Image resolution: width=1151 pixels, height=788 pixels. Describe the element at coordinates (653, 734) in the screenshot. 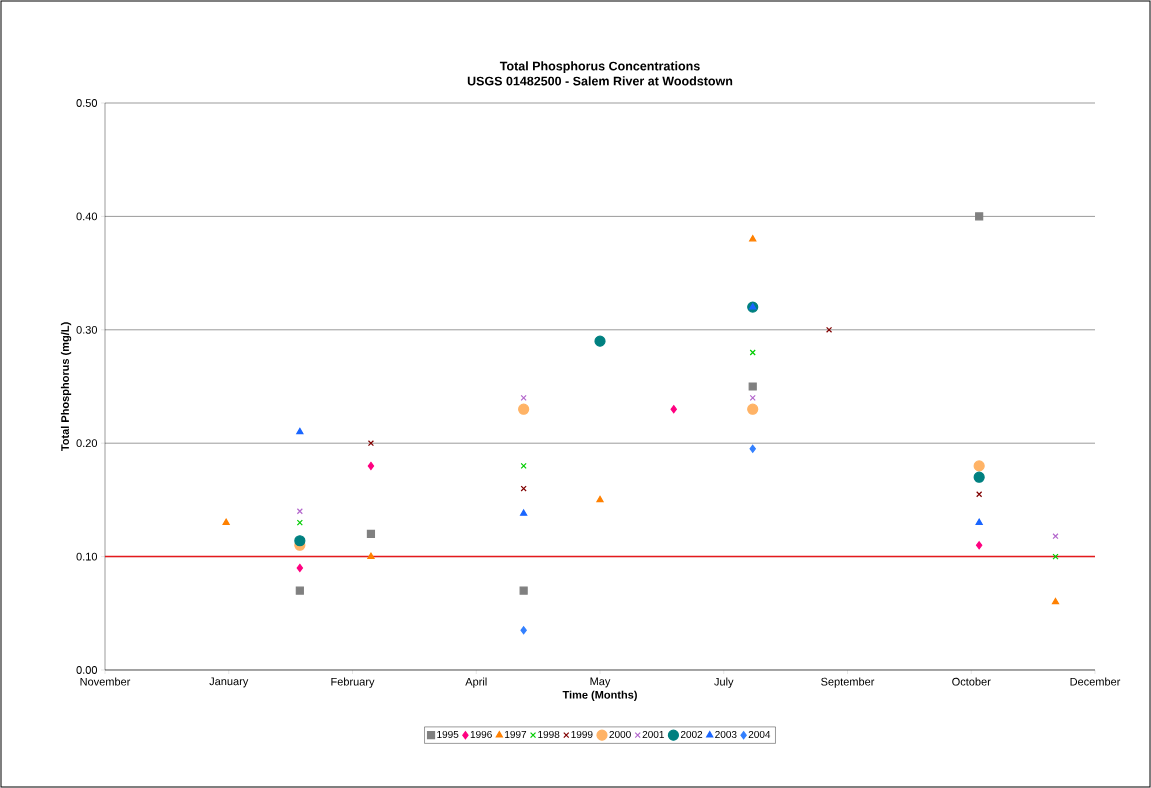

I see `legend-label: 2001` at that location.